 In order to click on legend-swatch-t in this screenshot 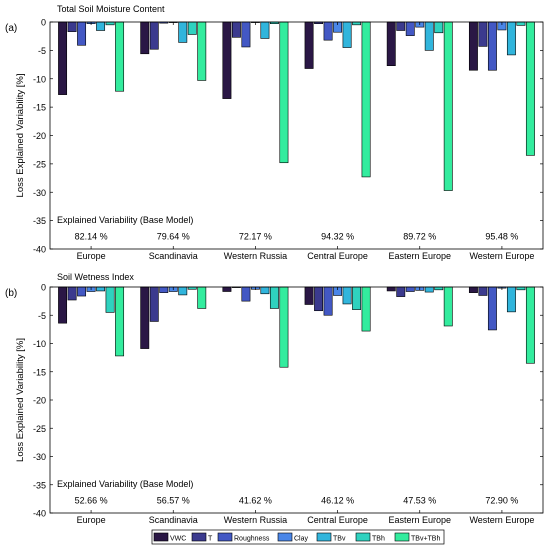, I will do `click(199, 537)`.